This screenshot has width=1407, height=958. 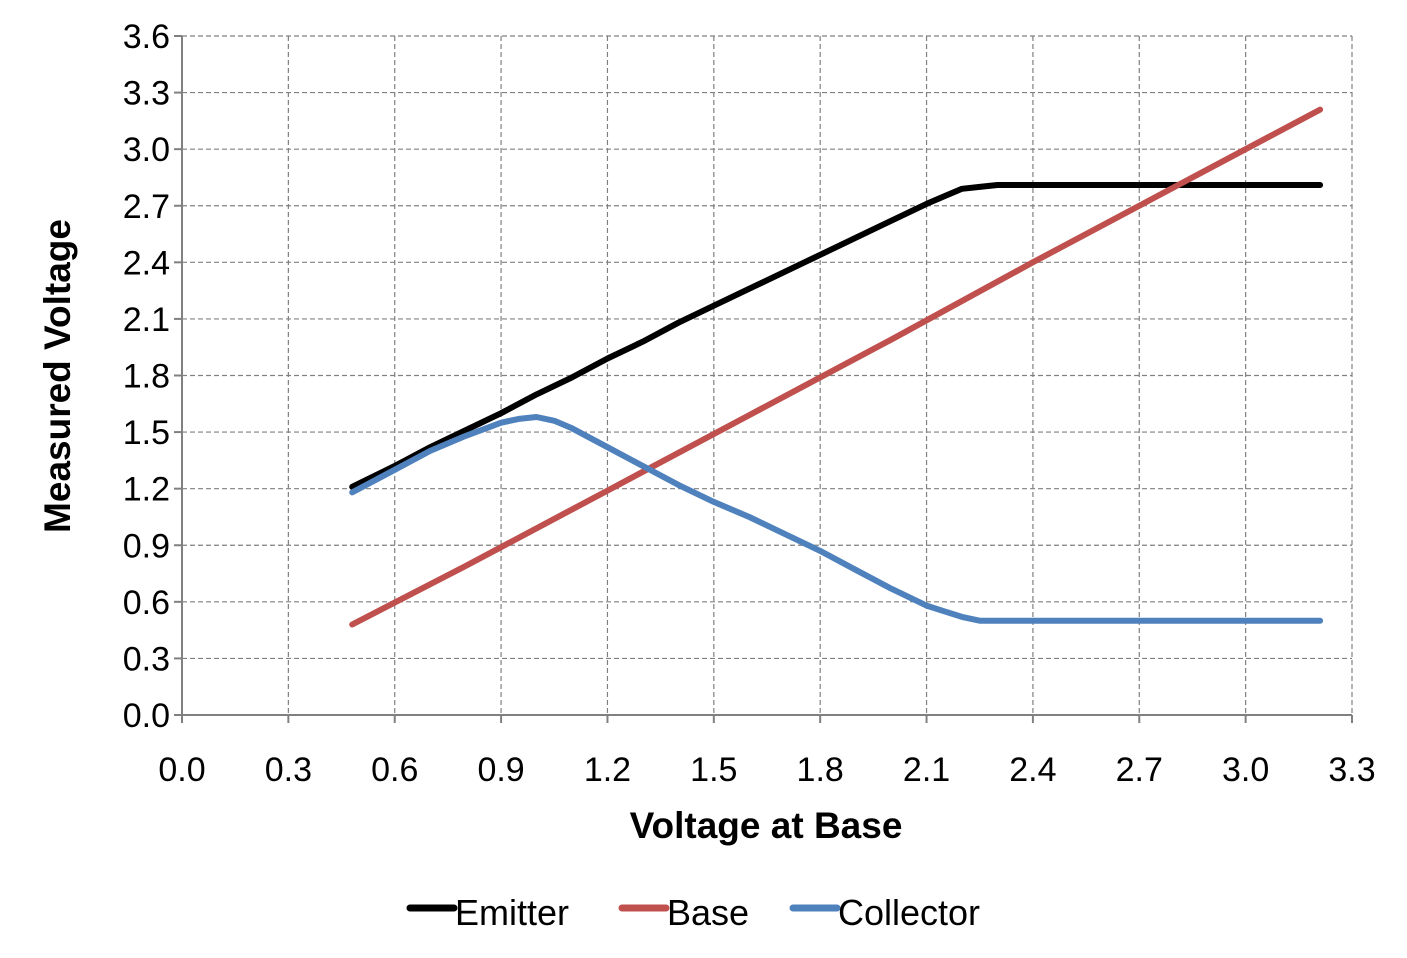 I want to click on x-tick-label: 0.0, so click(x=181, y=770).